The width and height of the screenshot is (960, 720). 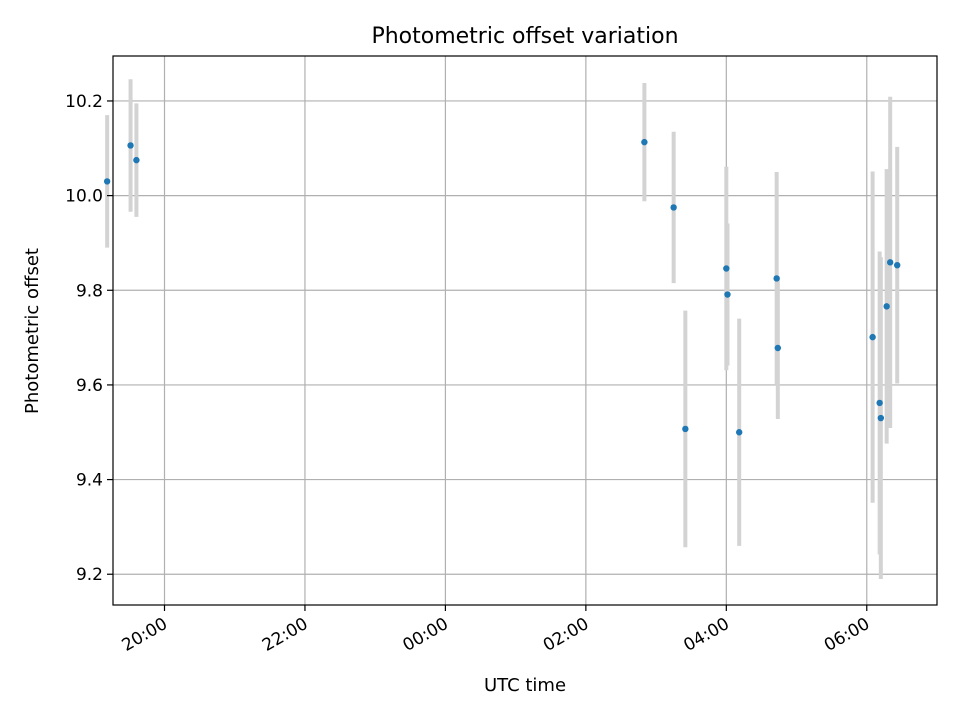 What do you see at coordinates (32, 331) in the screenshot?
I see `y-axis-label: Photometric offset` at bounding box center [32, 331].